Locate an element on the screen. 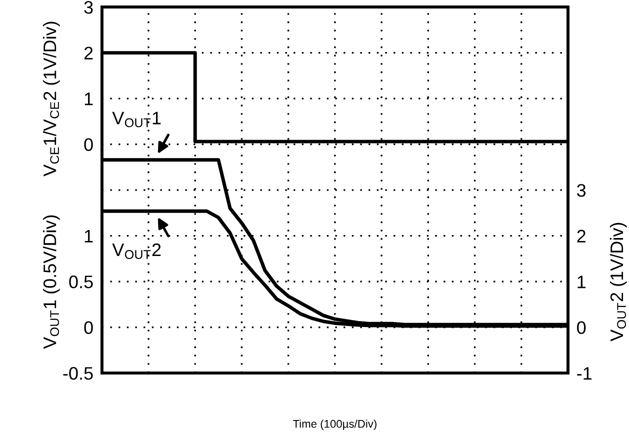 The height and width of the screenshot is (441, 629). legend-label: V$_{OUT}$2 is located at coordinates (136, 251).